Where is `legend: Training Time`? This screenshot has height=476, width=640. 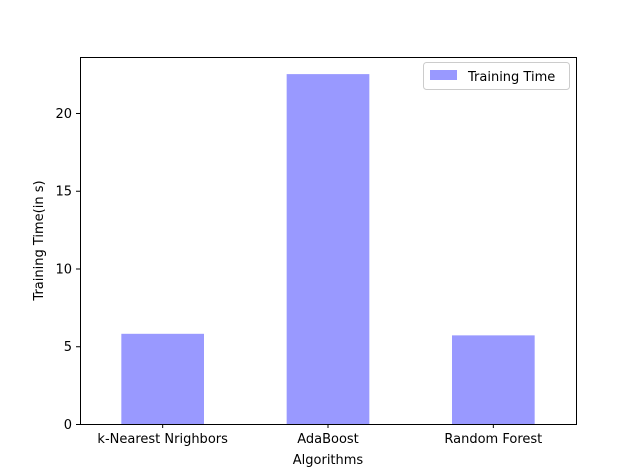 legend: Training Time is located at coordinates (496, 76).